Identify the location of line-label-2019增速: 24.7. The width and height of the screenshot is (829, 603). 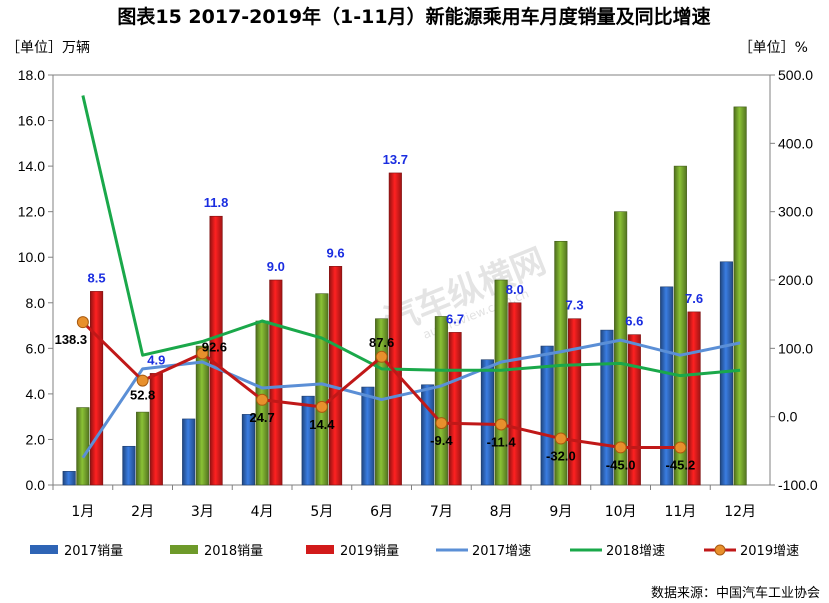
(261, 417).